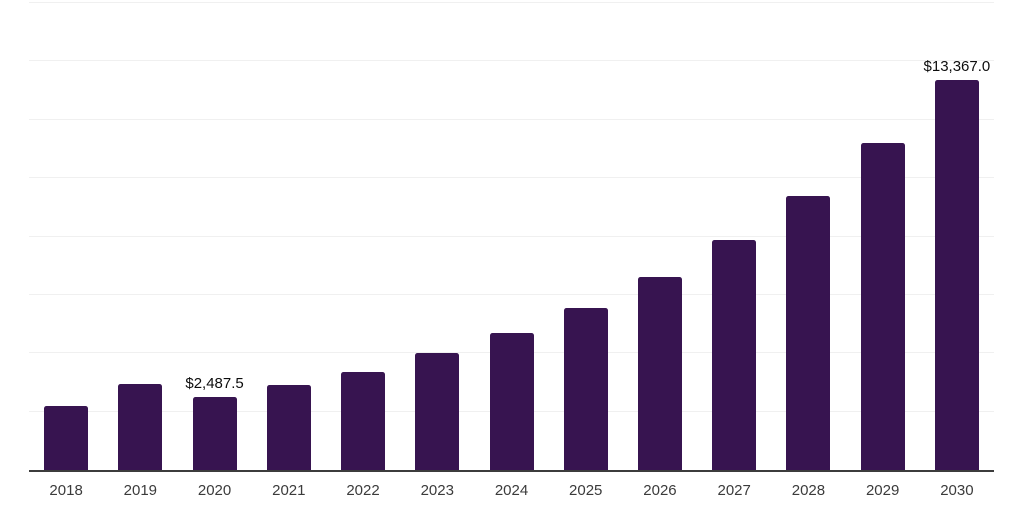  What do you see at coordinates (66, 438) in the screenshot?
I see `bar-2018` at bounding box center [66, 438].